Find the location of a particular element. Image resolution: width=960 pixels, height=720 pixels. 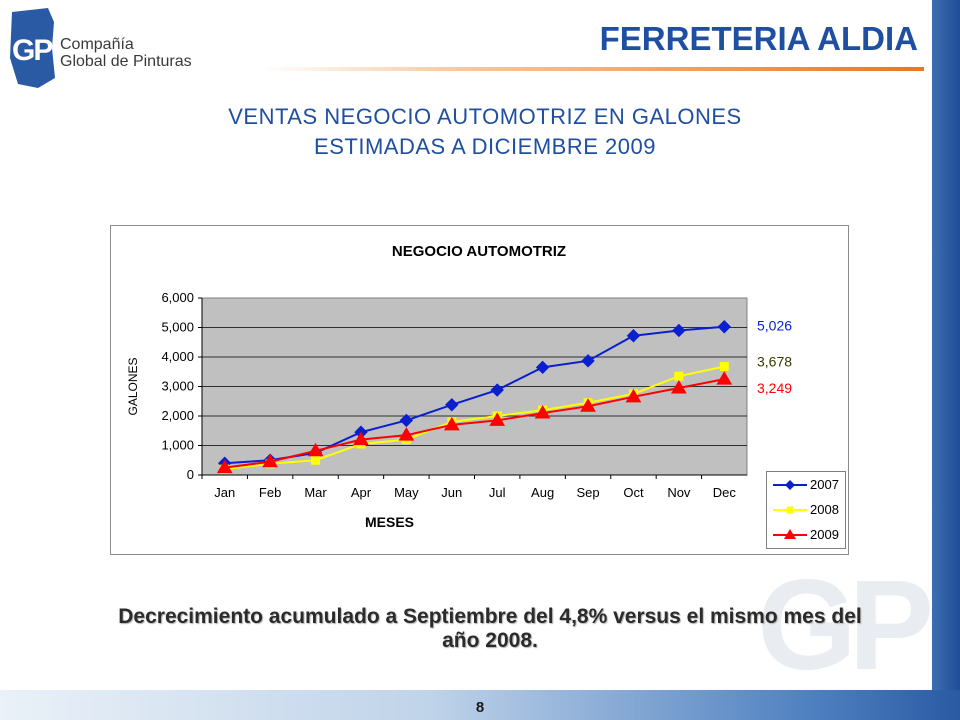

x-tick-label: Aug is located at coordinates (542, 492).